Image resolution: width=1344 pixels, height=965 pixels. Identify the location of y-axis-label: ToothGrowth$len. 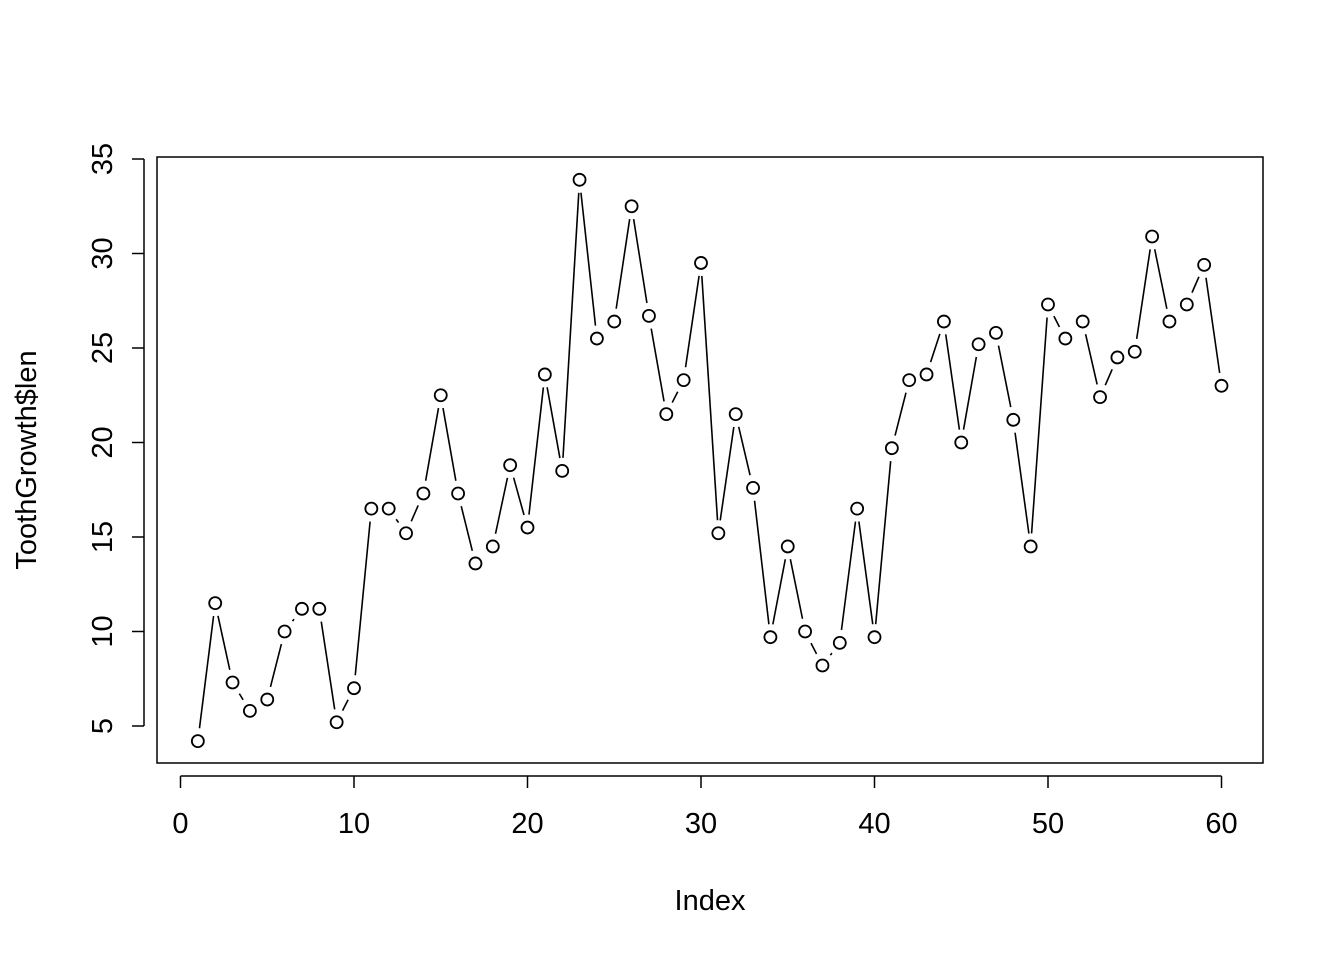
(27, 459).